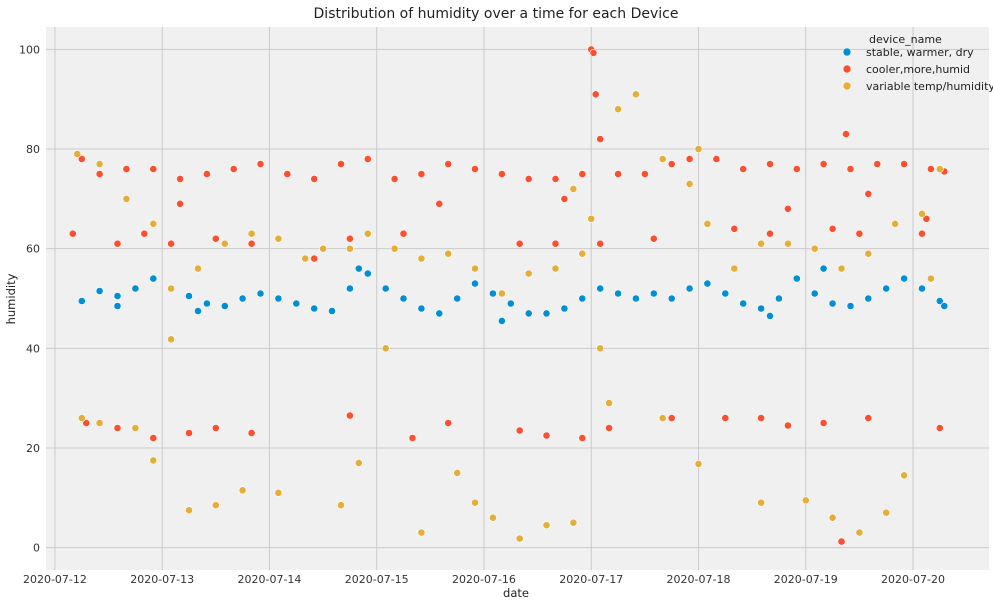  I want to click on legend-label: variable temp/humidity, so click(929, 86).